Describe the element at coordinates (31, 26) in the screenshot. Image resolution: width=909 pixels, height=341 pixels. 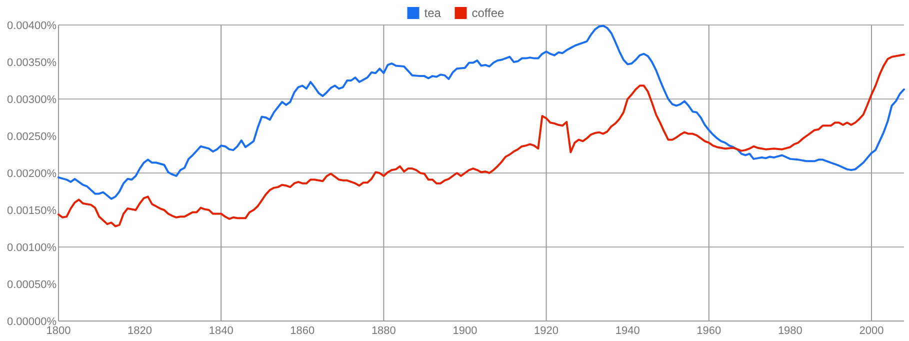
I see `y-tick-label: 0.00400%` at that location.